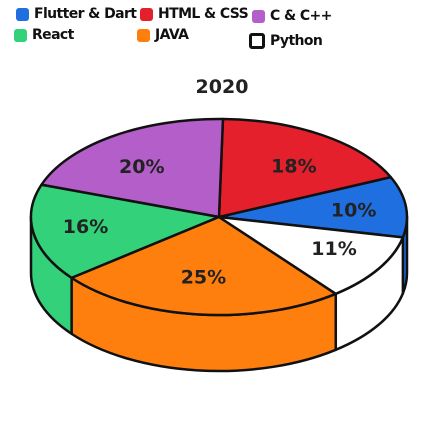 This screenshot has width=444, height=444. Describe the element at coordinates (353, 211) in the screenshot. I see `data-label-flutter-dart: 10%` at that location.